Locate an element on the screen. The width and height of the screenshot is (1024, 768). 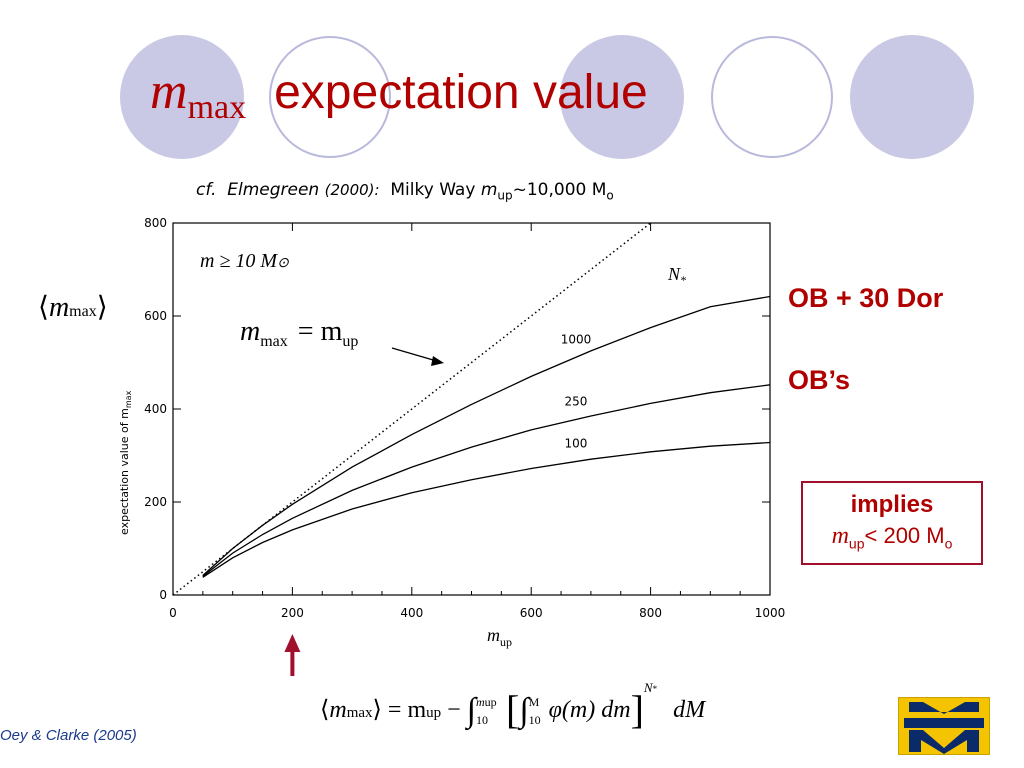
right-bracket: ] is located at coordinates (637, 709).